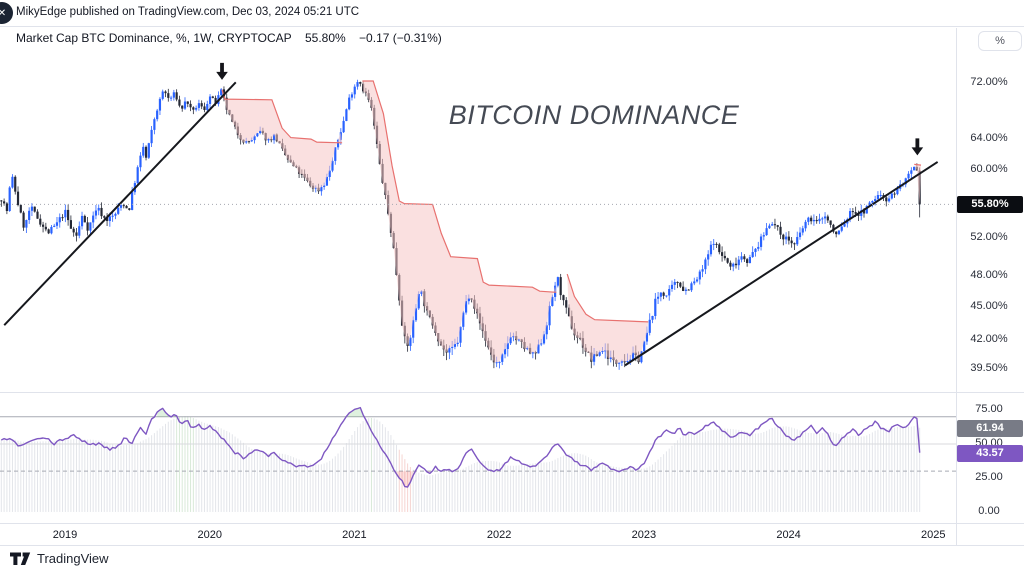 The width and height of the screenshot is (1024, 578). I want to click on indicator-tick-label: 75.00, so click(989, 409).